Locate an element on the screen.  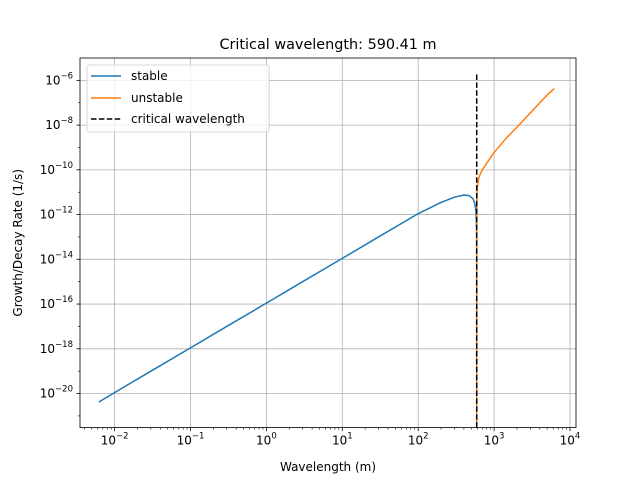
x-tick-label: 10⁴ is located at coordinates (570, 440).